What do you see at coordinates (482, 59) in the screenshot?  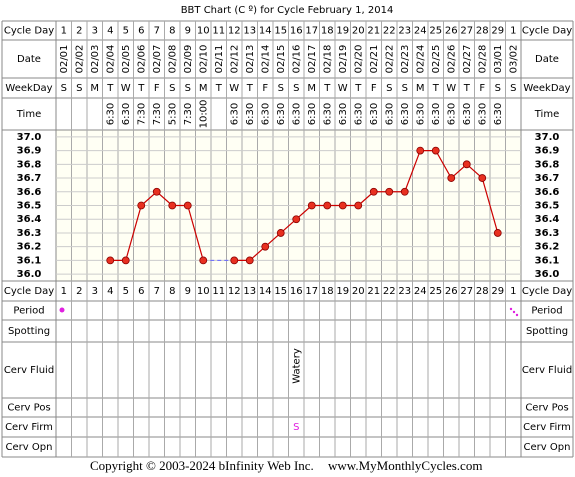 I see `date: 02/28` at bounding box center [482, 59].